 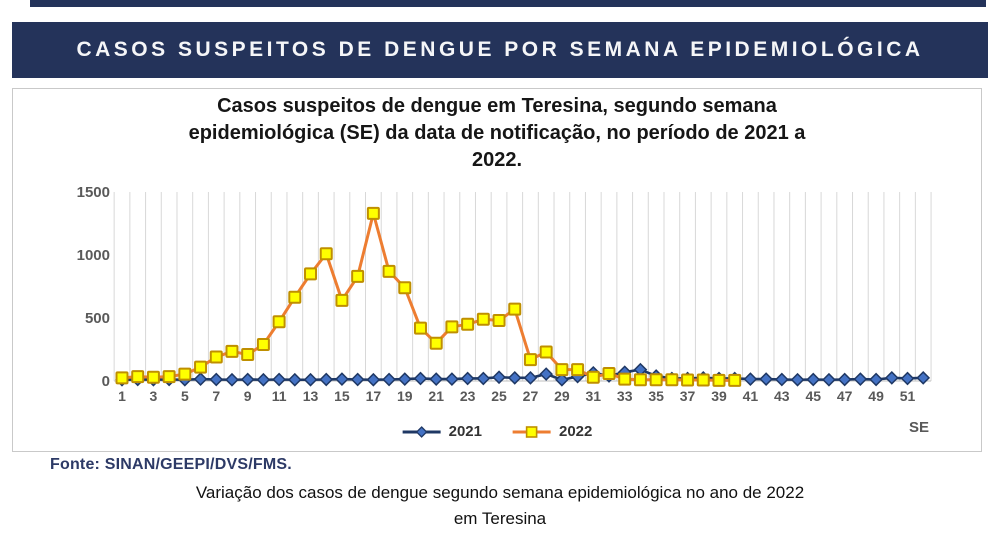 I want to click on legend-item-2022: 2022, so click(x=552, y=431).